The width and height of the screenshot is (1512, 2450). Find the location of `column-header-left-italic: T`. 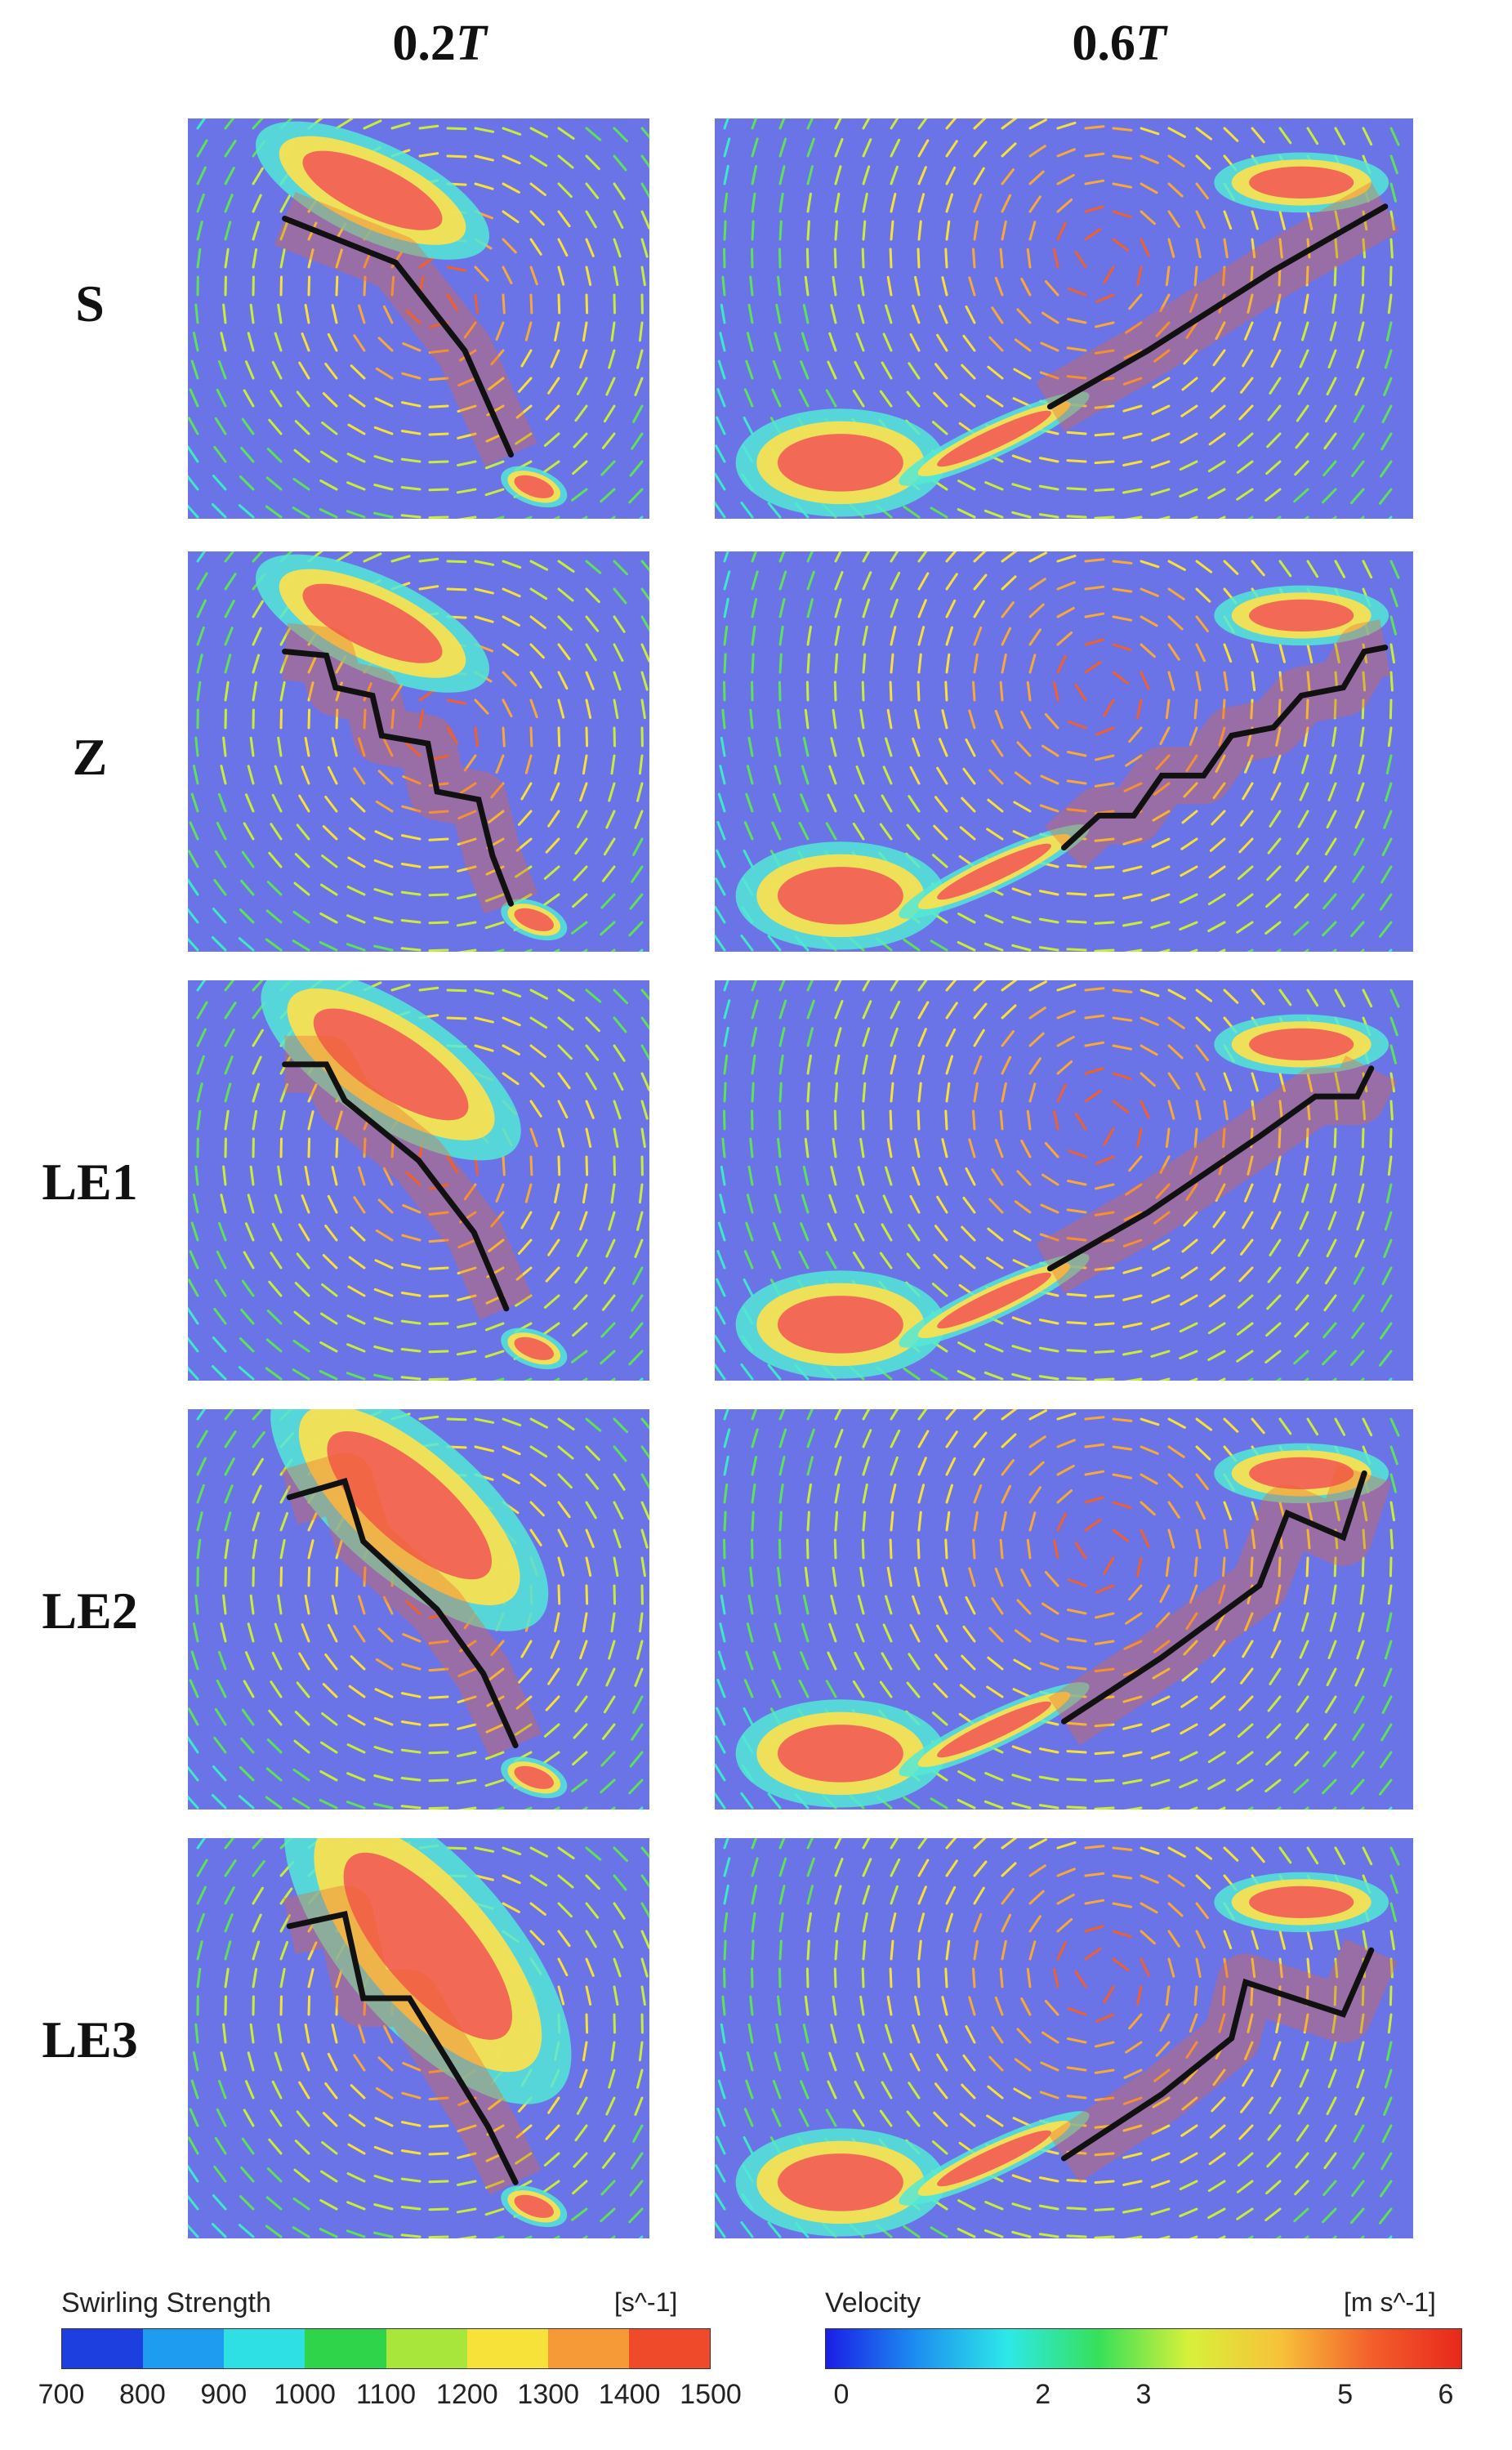

column-header-left-italic: T is located at coordinates (471, 43).